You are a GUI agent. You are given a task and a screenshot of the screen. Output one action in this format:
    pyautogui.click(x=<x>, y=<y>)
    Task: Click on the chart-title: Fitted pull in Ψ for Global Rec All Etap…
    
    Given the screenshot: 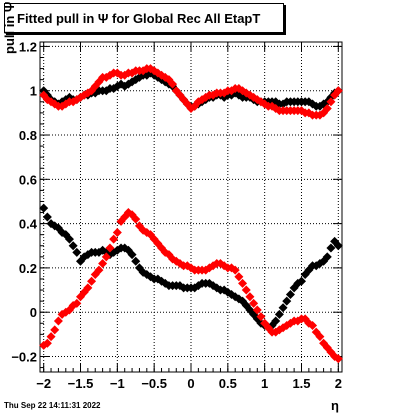 What is the action you would take?
    pyautogui.click(x=139, y=18)
    